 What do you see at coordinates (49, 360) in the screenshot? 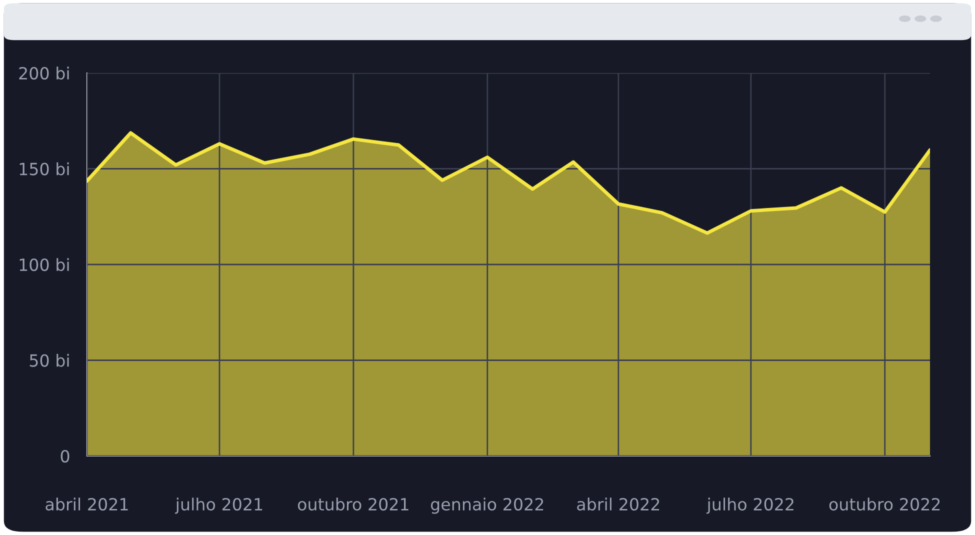
I see `y-tick-label: 50 bi` at bounding box center [49, 360].